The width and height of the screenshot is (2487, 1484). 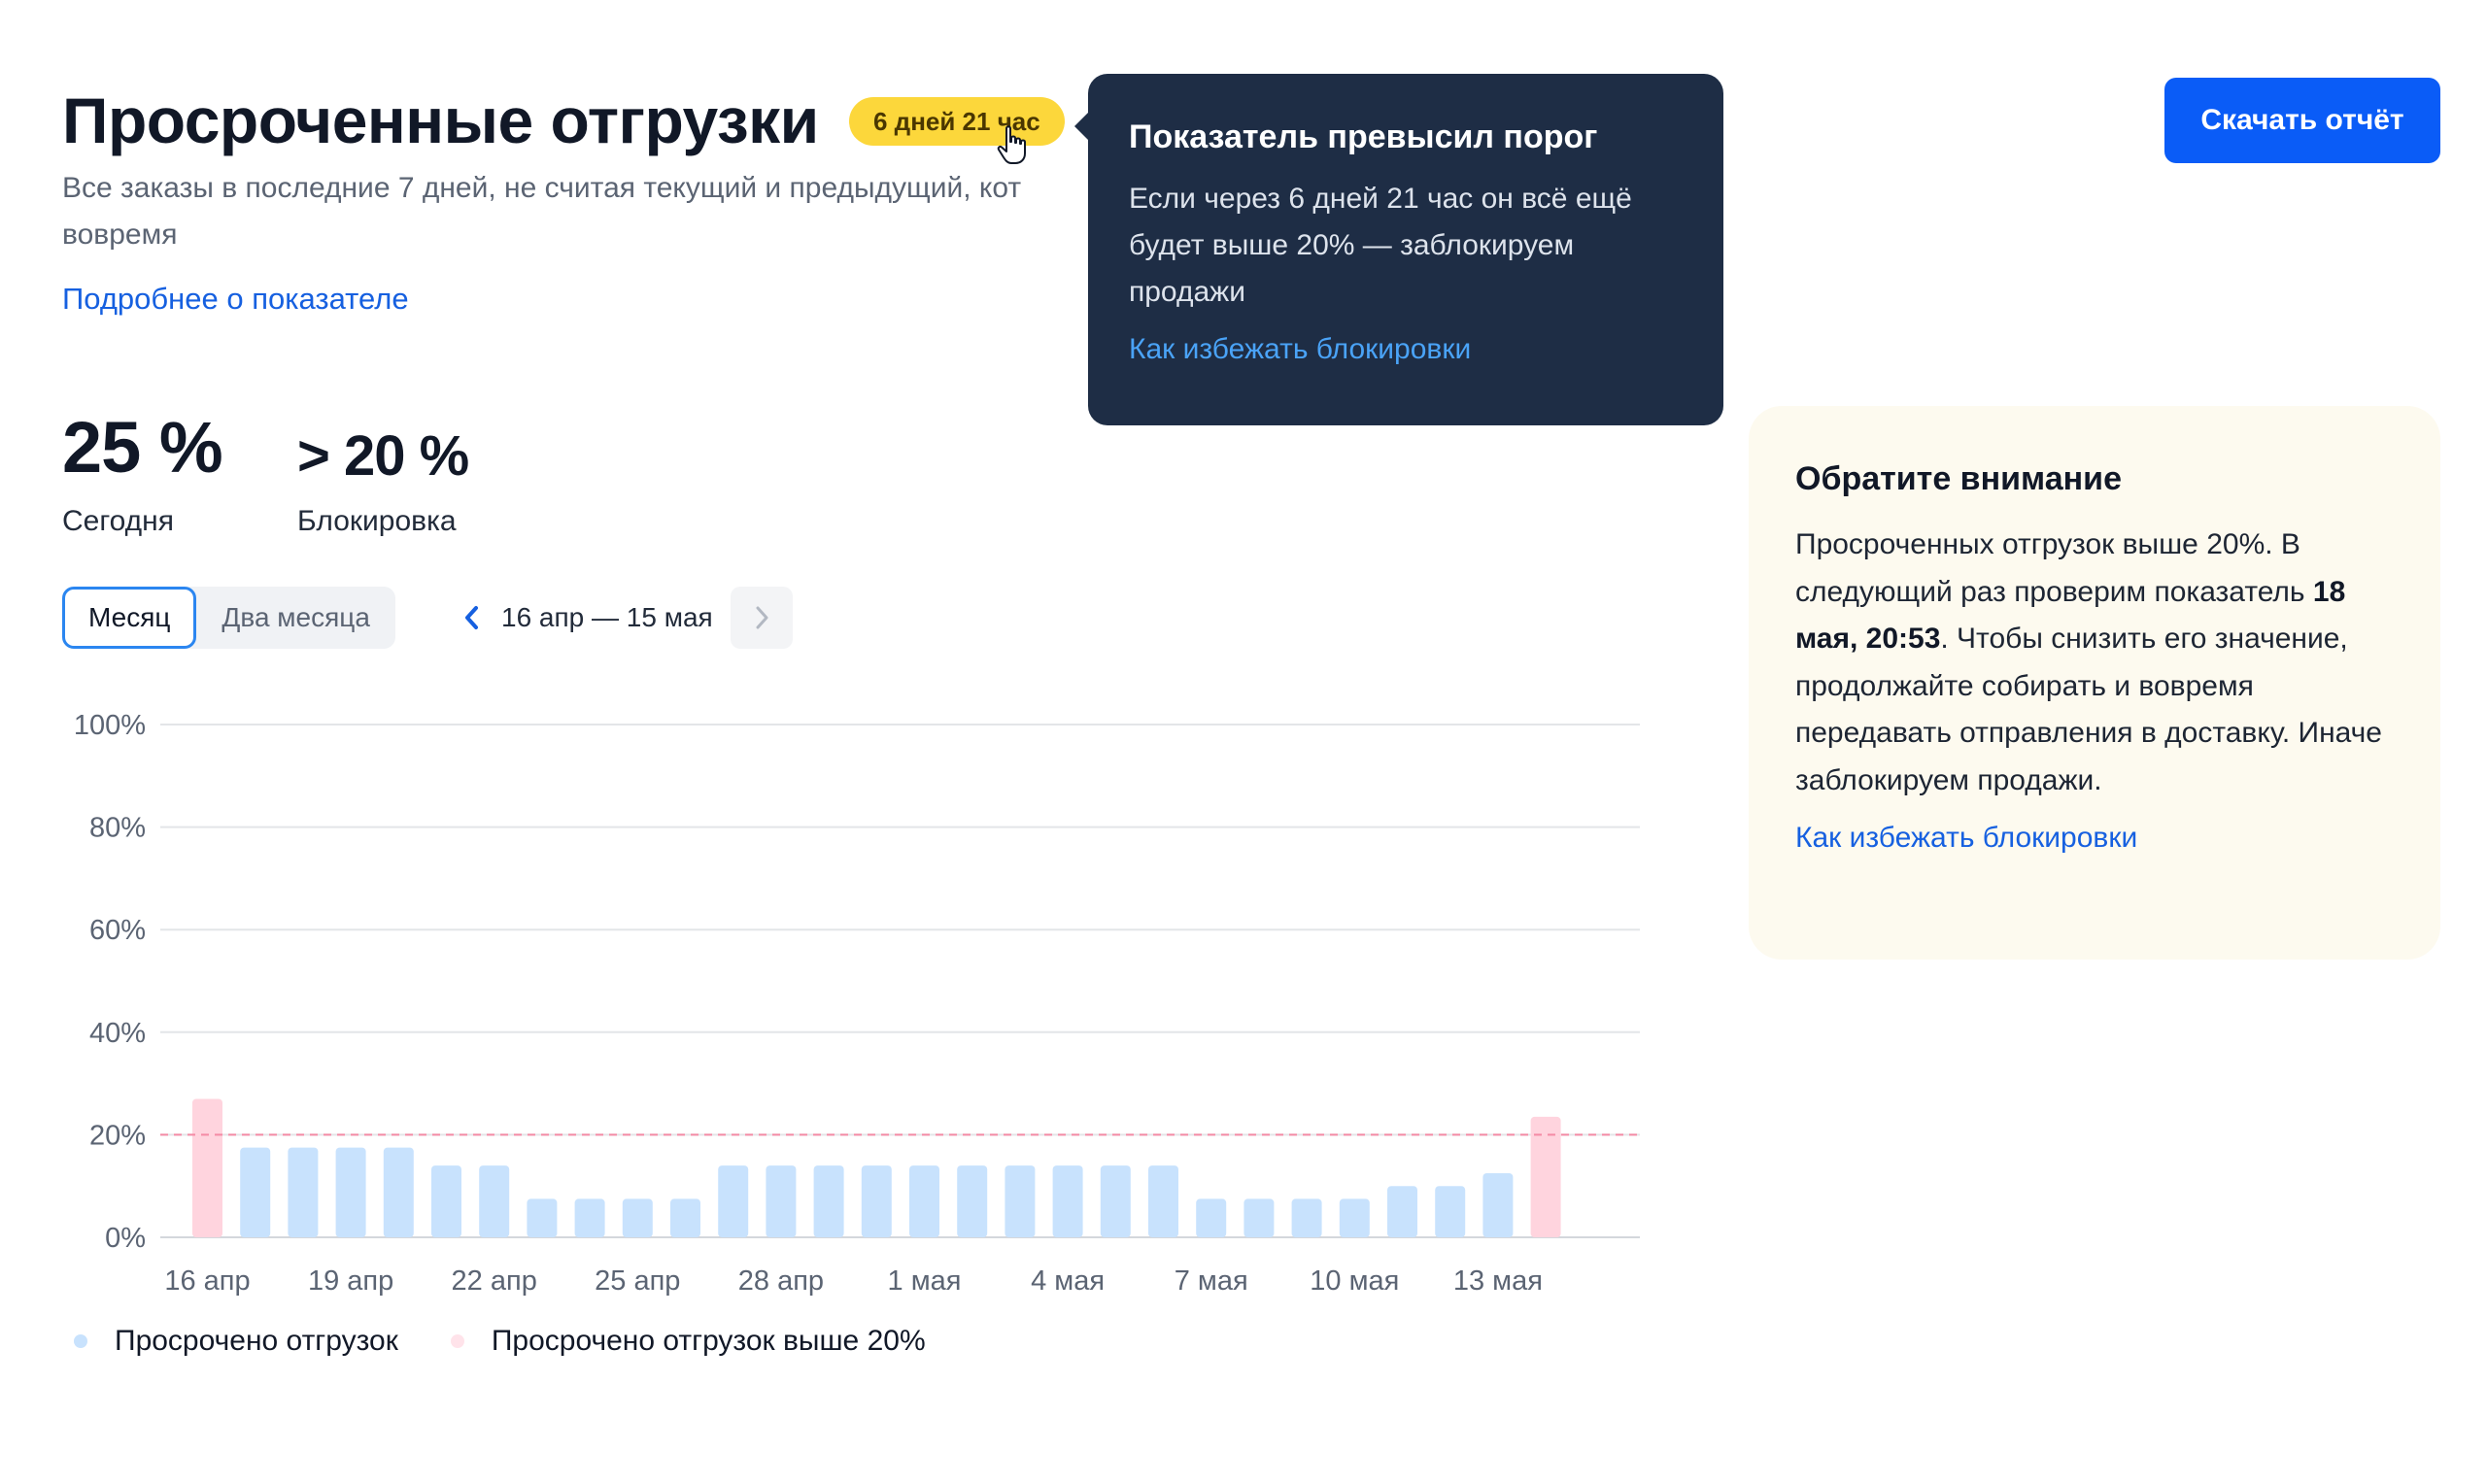 I want to click on y-tick-label: 40%, so click(x=117, y=1033).